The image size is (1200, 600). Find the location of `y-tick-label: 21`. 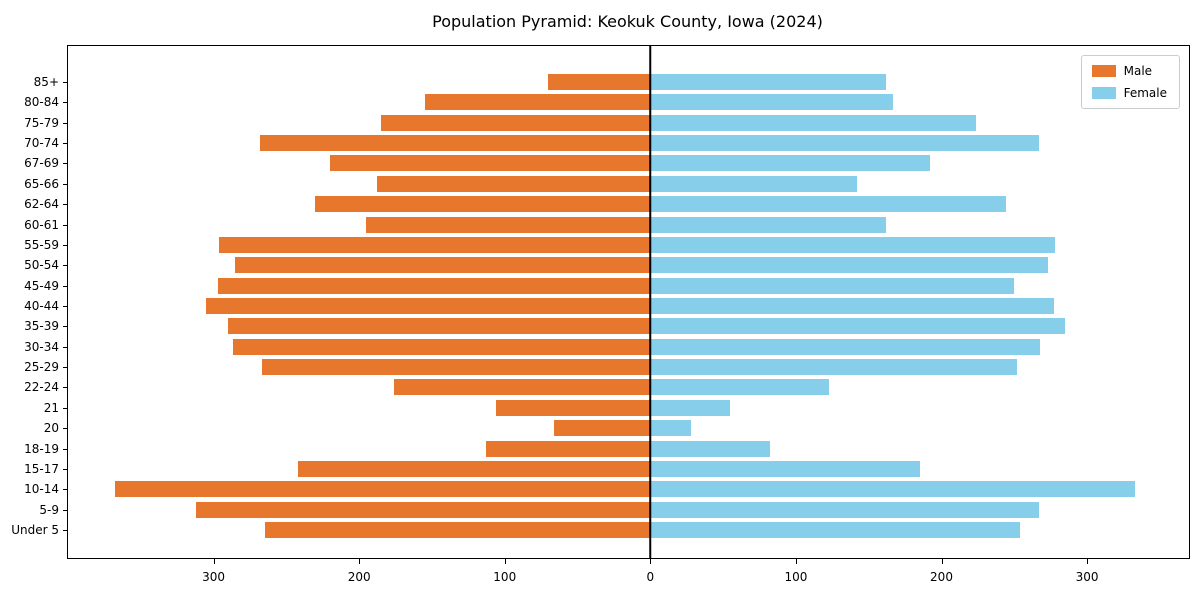

y-tick-label: 21 is located at coordinates (51, 407).